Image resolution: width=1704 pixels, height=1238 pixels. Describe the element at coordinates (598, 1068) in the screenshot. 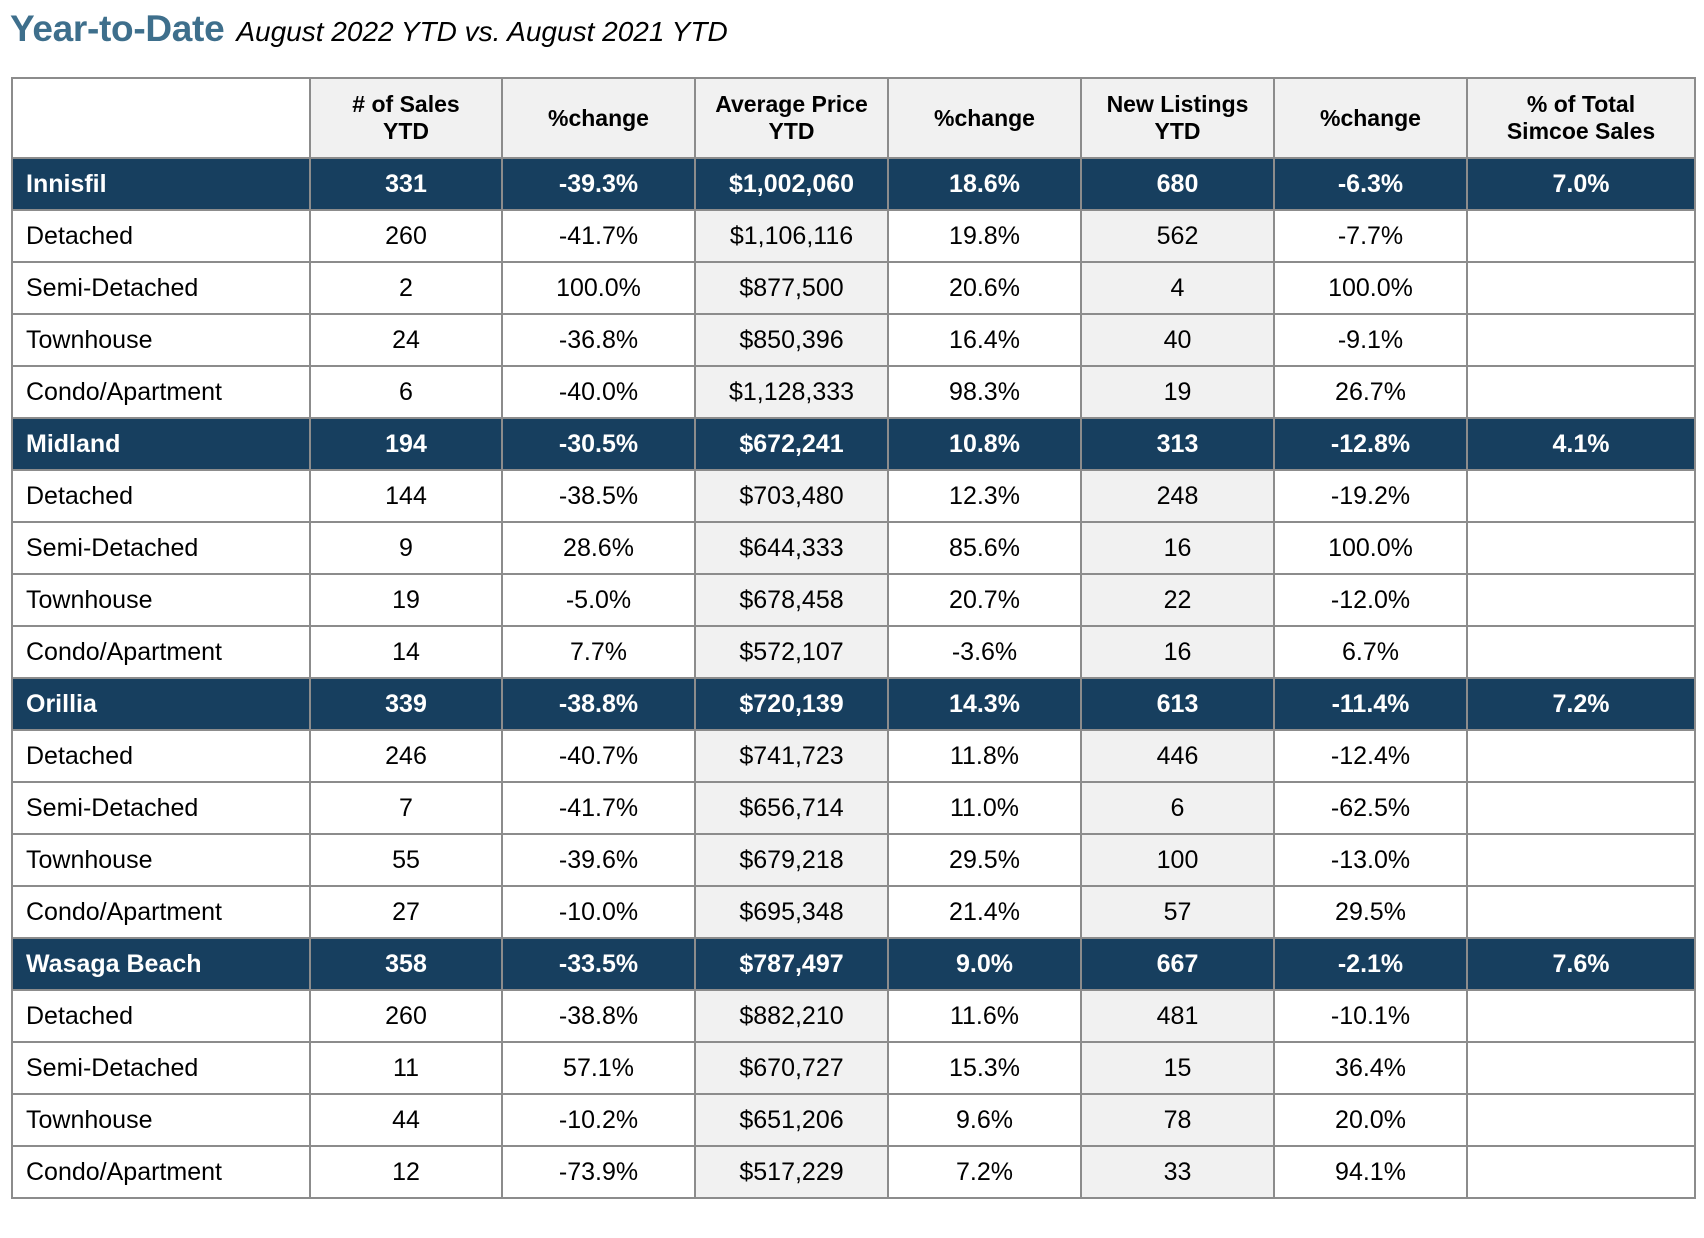

I see `table-cell: 57.1%` at that location.